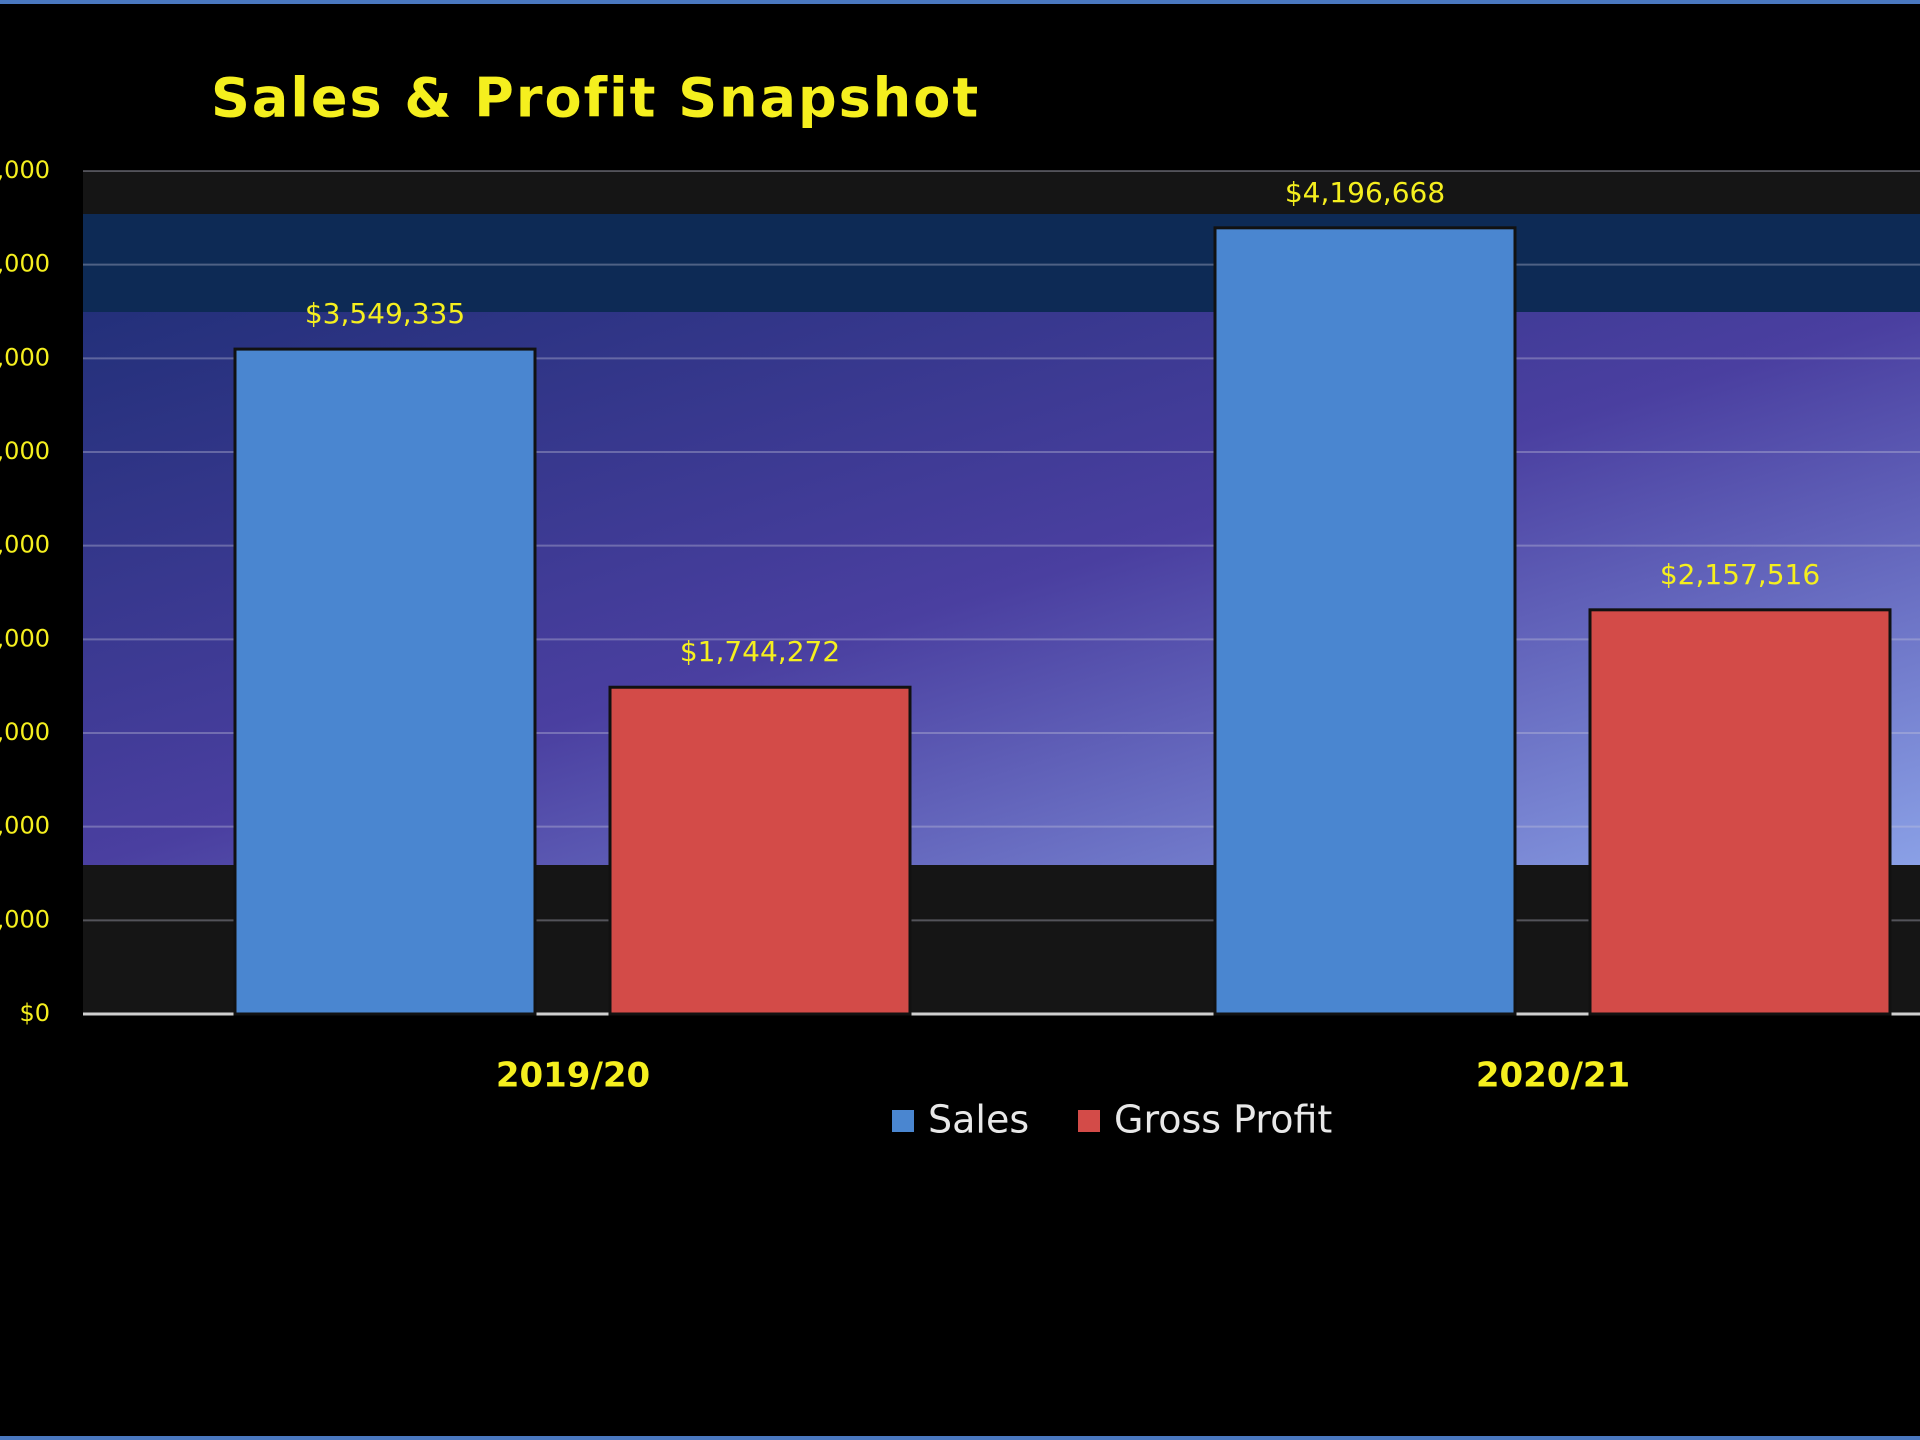  I want to click on data-label: $2,157,516, so click(1740, 574).